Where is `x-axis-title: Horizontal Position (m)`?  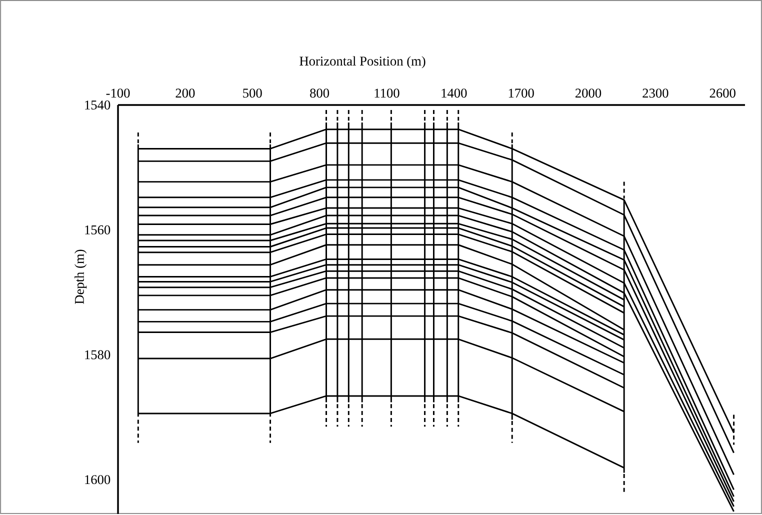 x-axis-title: Horizontal Position (m) is located at coordinates (363, 62).